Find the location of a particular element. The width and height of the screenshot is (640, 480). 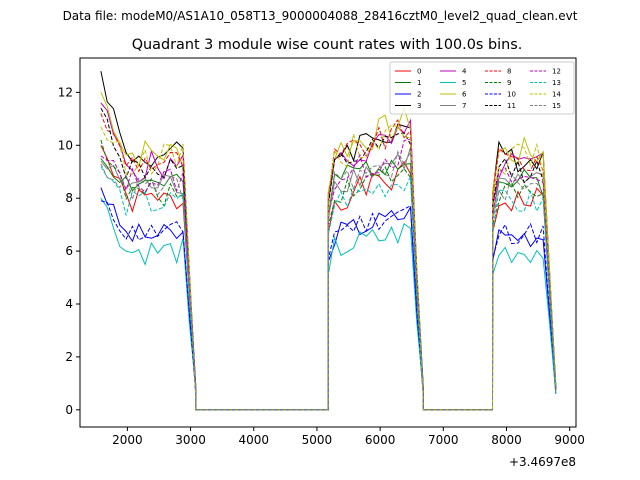

y-axis: 0 2 4 6 8 10 12 is located at coordinates (69, 251).